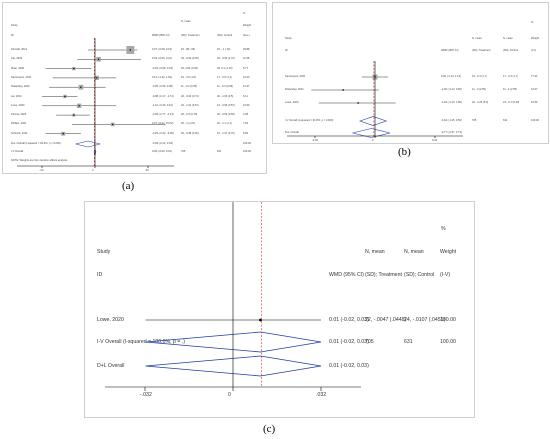 The height and width of the screenshot is (439, 550). Describe the element at coordinates (479, 76) in the screenshot. I see `treatment-value: 15, -0.3 (1.7)` at that location.